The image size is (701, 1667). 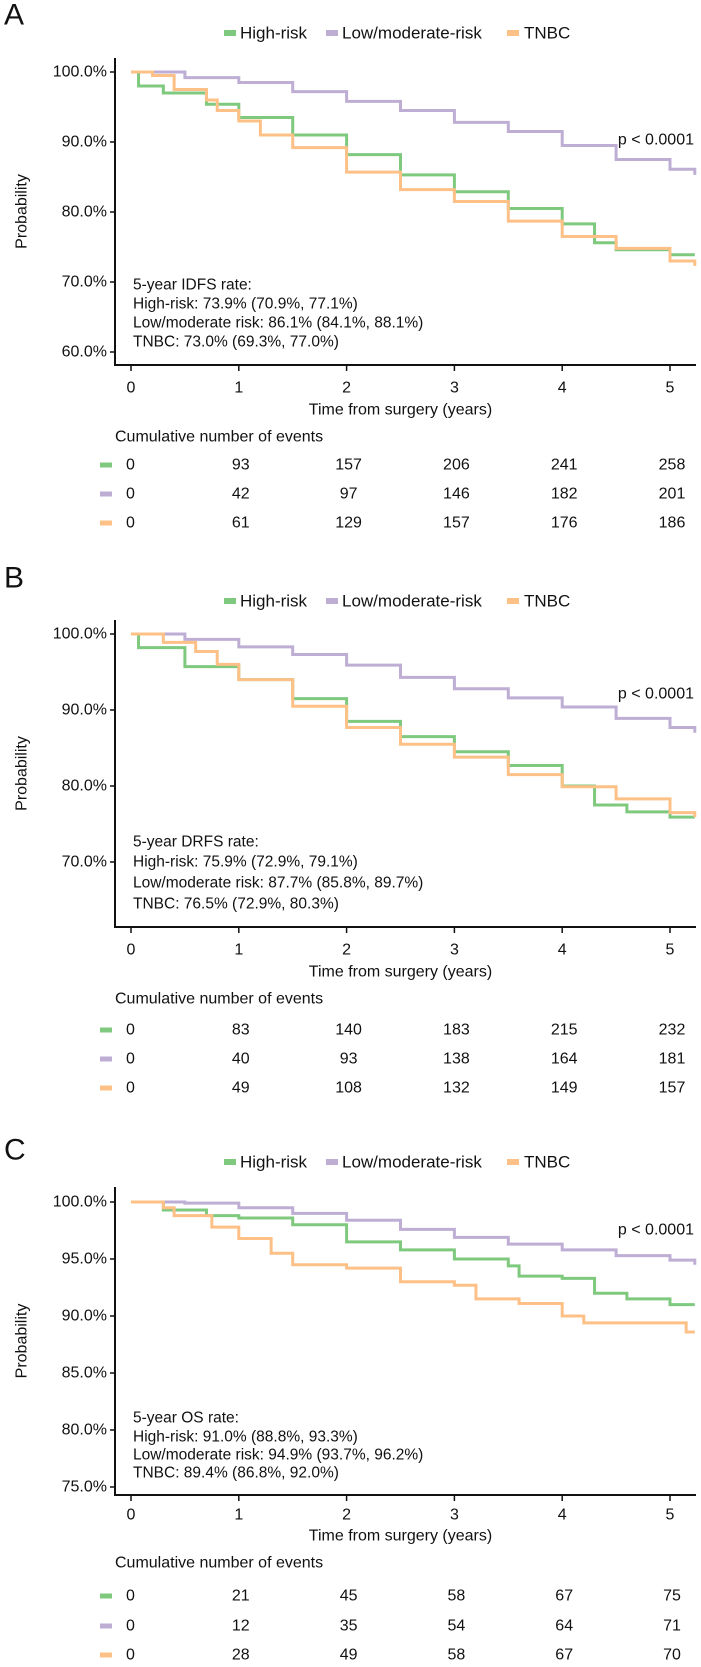 I want to click on y-tick-label: 95.0%, so click(x=84, y=1259).